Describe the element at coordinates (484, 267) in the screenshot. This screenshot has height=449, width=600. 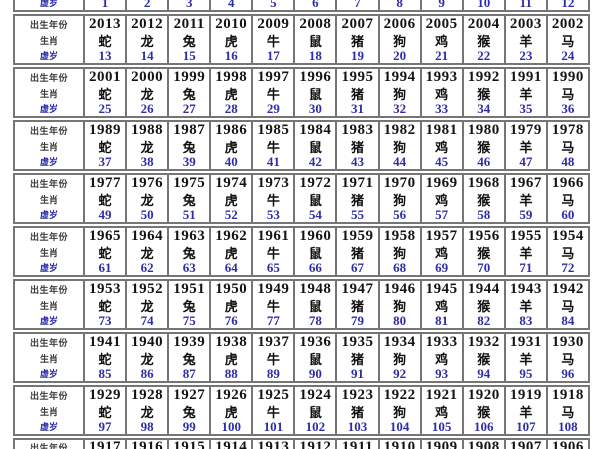
I see `age-cell: 70` at that location.